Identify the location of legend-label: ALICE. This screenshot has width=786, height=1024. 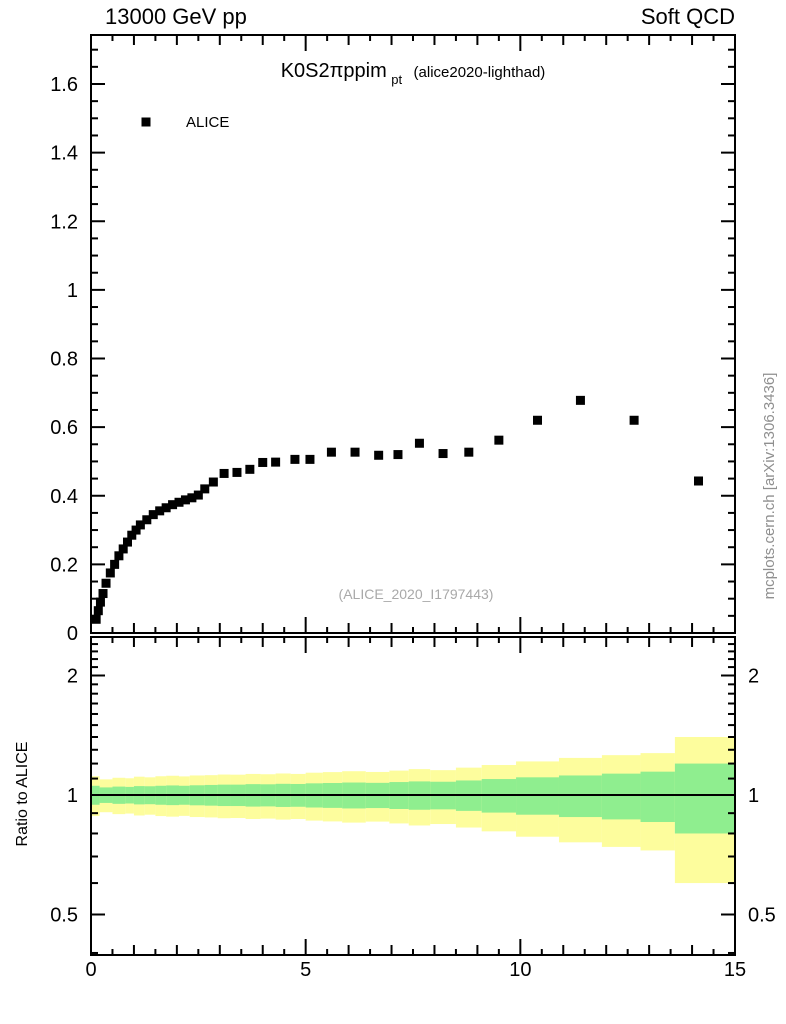
(207, 122).